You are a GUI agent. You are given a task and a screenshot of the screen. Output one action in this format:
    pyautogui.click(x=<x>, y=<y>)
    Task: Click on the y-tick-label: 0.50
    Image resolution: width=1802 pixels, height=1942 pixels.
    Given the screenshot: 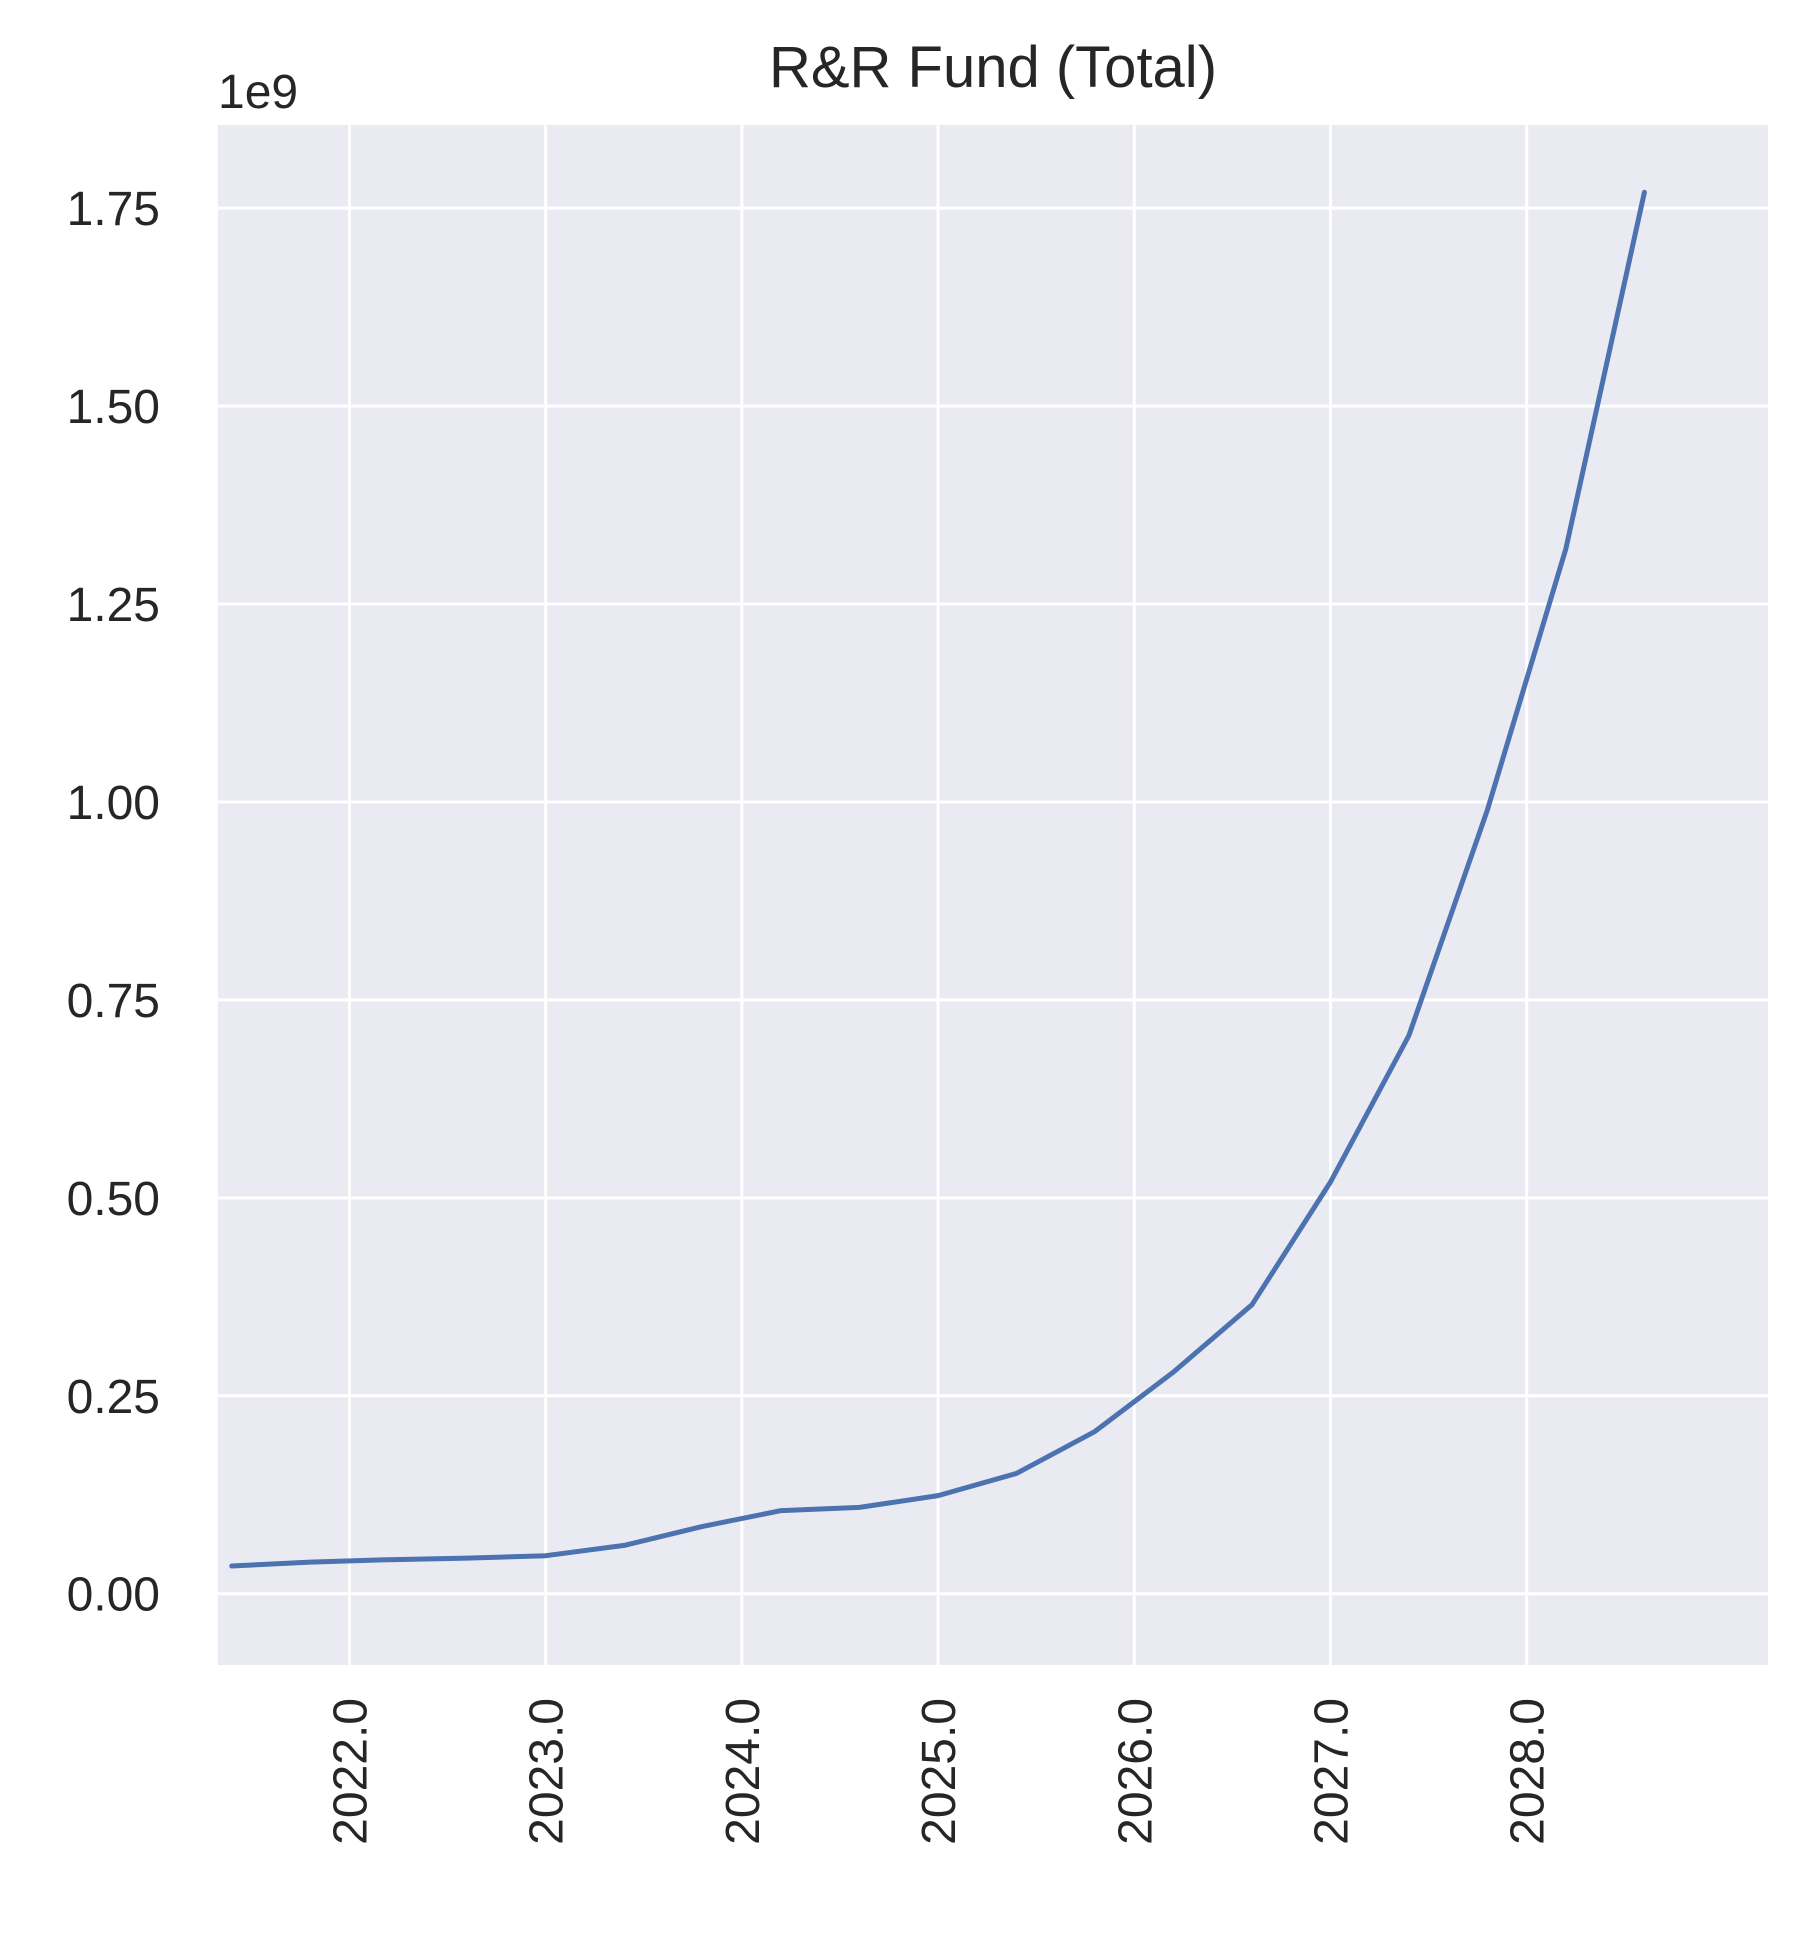 What is the action you would take?
    pyautogui.click(x=113, y=1199)
    